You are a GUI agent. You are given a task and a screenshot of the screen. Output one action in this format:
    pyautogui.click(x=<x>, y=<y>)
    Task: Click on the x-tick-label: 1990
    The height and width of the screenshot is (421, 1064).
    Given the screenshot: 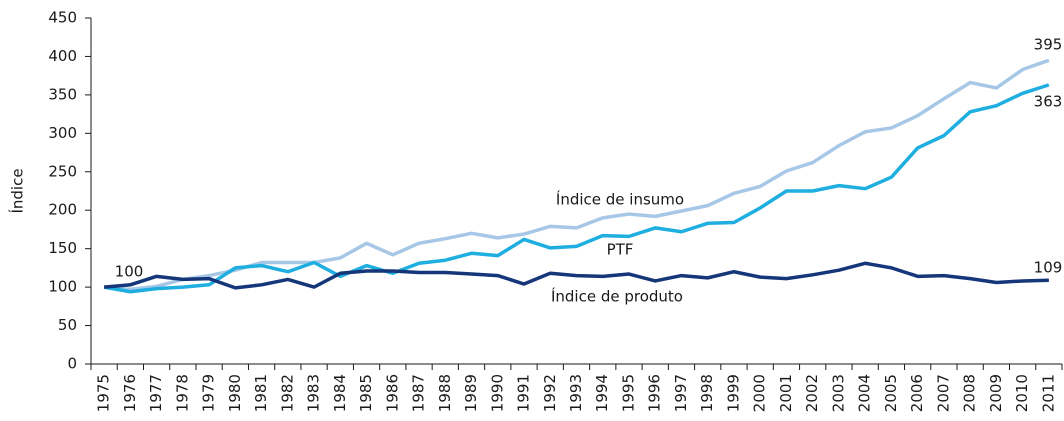 What is the action you would take?
    pyautogui.click(x=497, y=393)
    